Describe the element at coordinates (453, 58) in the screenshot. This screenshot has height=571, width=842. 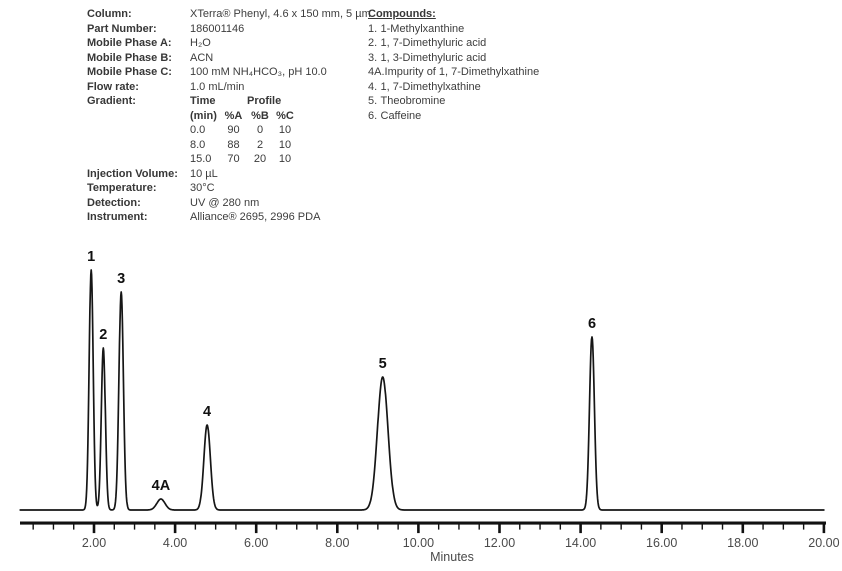
I see `compound-item: 3. 1, 3-Dimethyluric acid` at that location.